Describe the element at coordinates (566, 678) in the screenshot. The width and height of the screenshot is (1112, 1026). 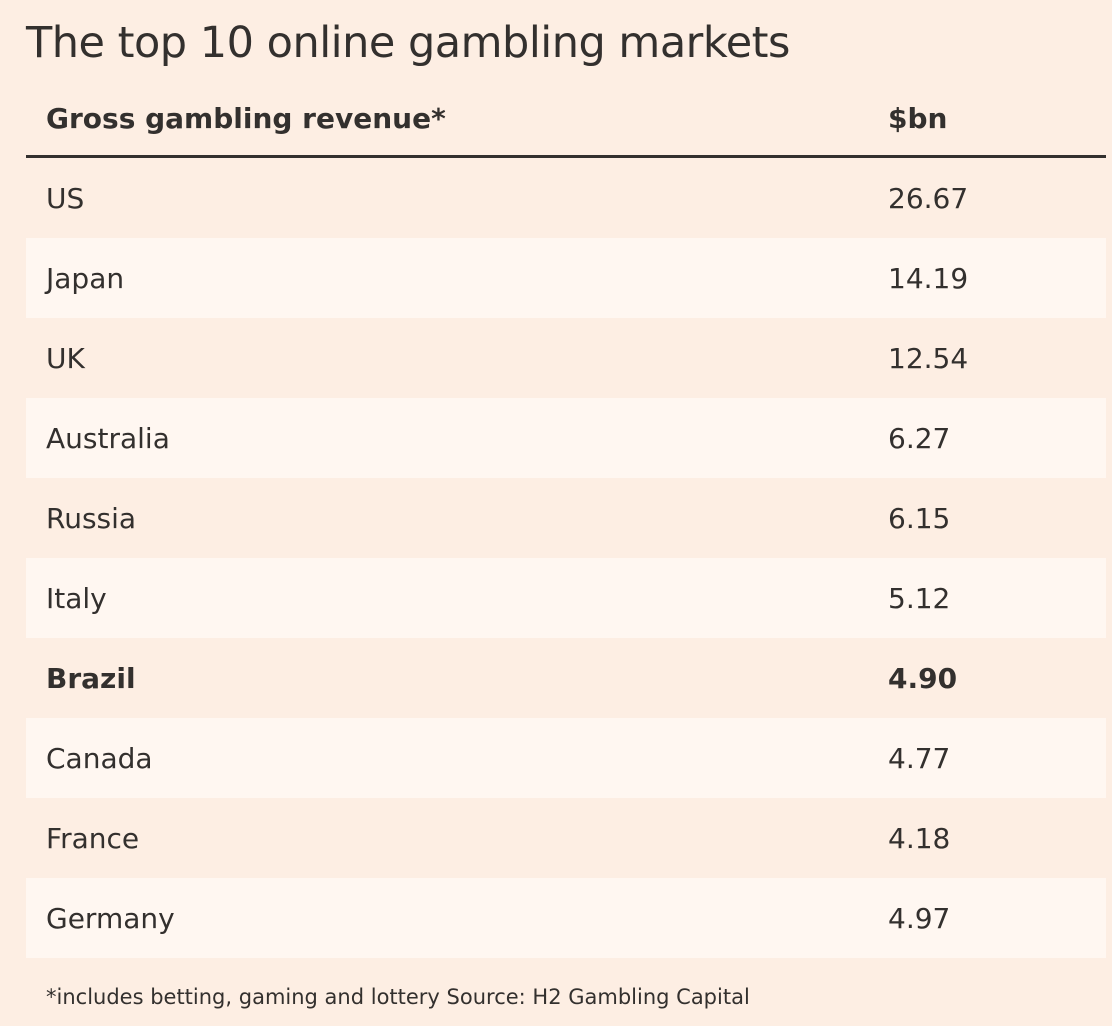
I see `table-row-highlighted: Brazil 4.90` at that location.